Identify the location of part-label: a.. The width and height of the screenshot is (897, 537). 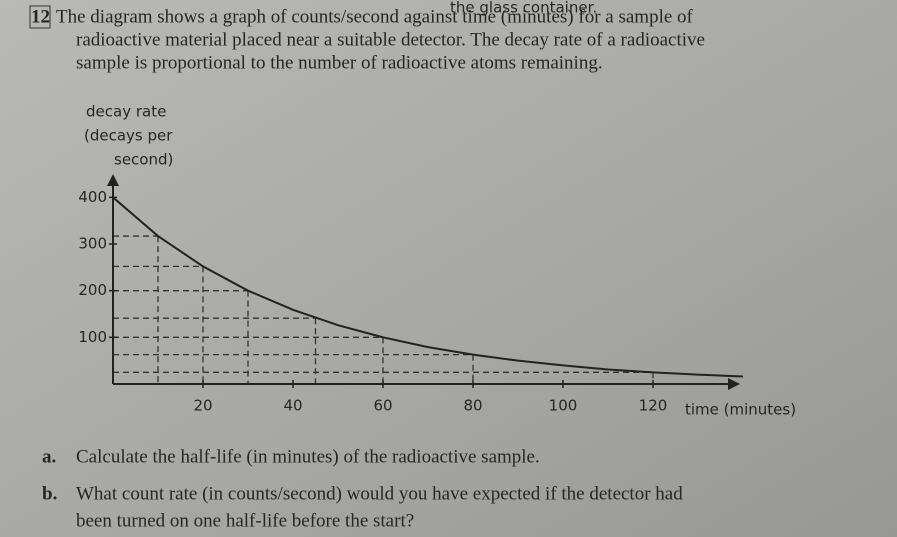
(49, 456).